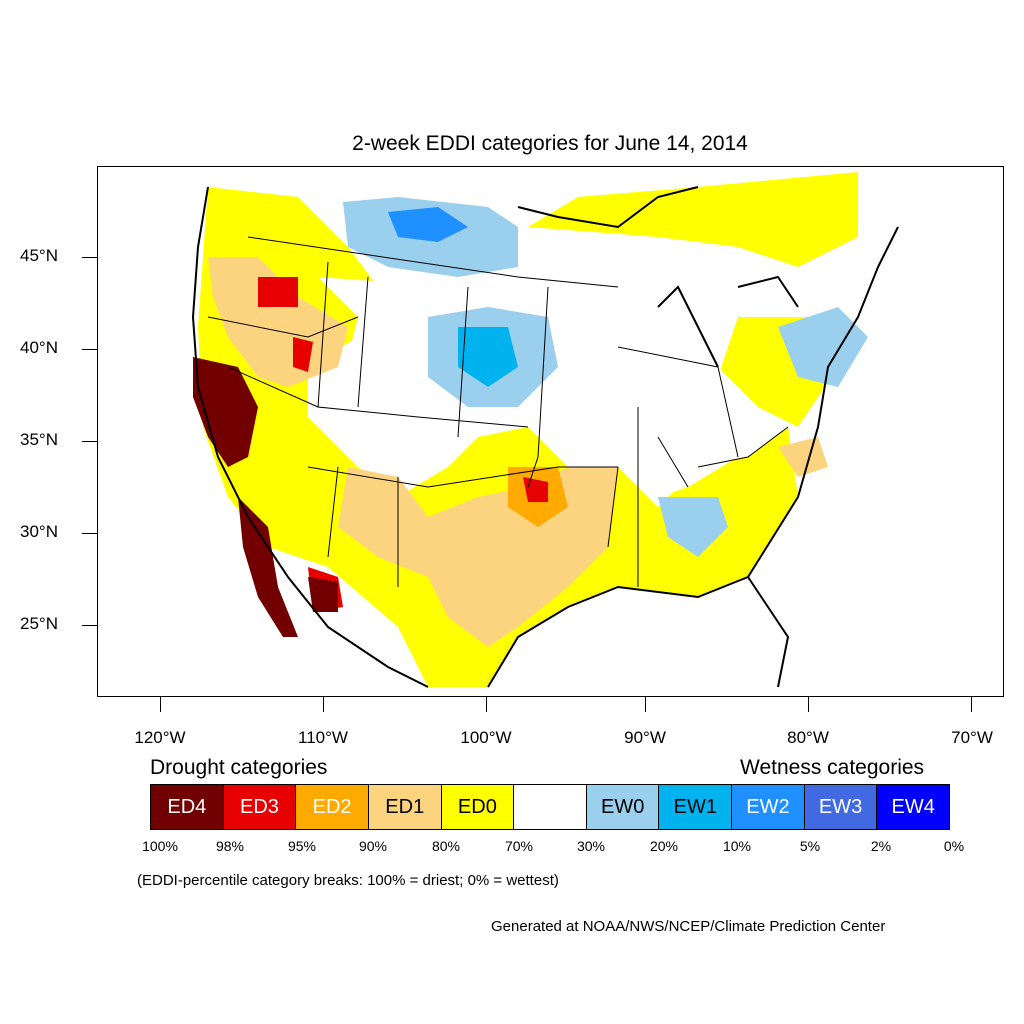 The height and width of the screenshot is (1024, 1024). I want to click on percentile-label: 0%, so click(954, 846).